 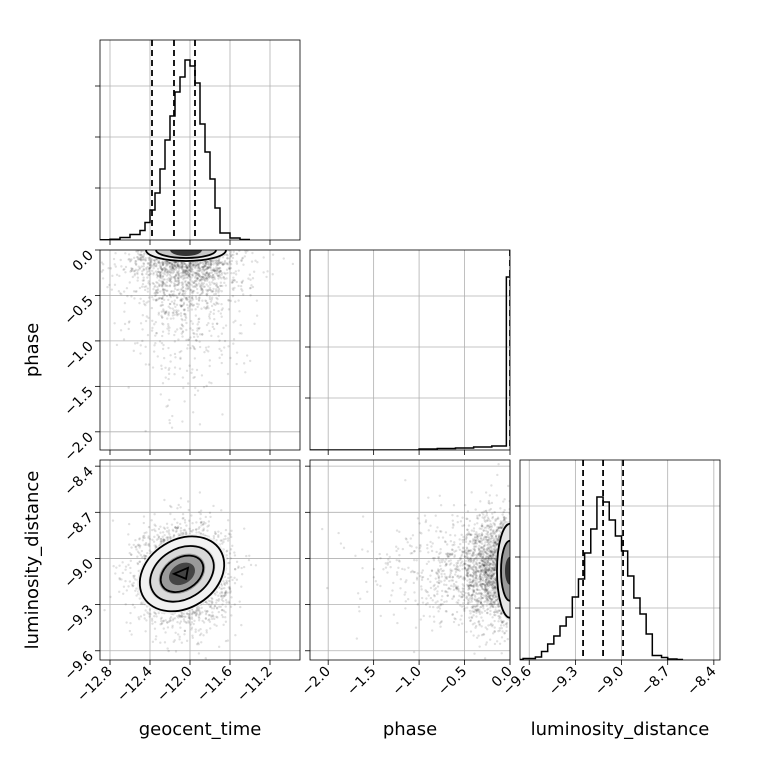 I want to click on x-tick-label: −11.2, so click(x=255, y=685).